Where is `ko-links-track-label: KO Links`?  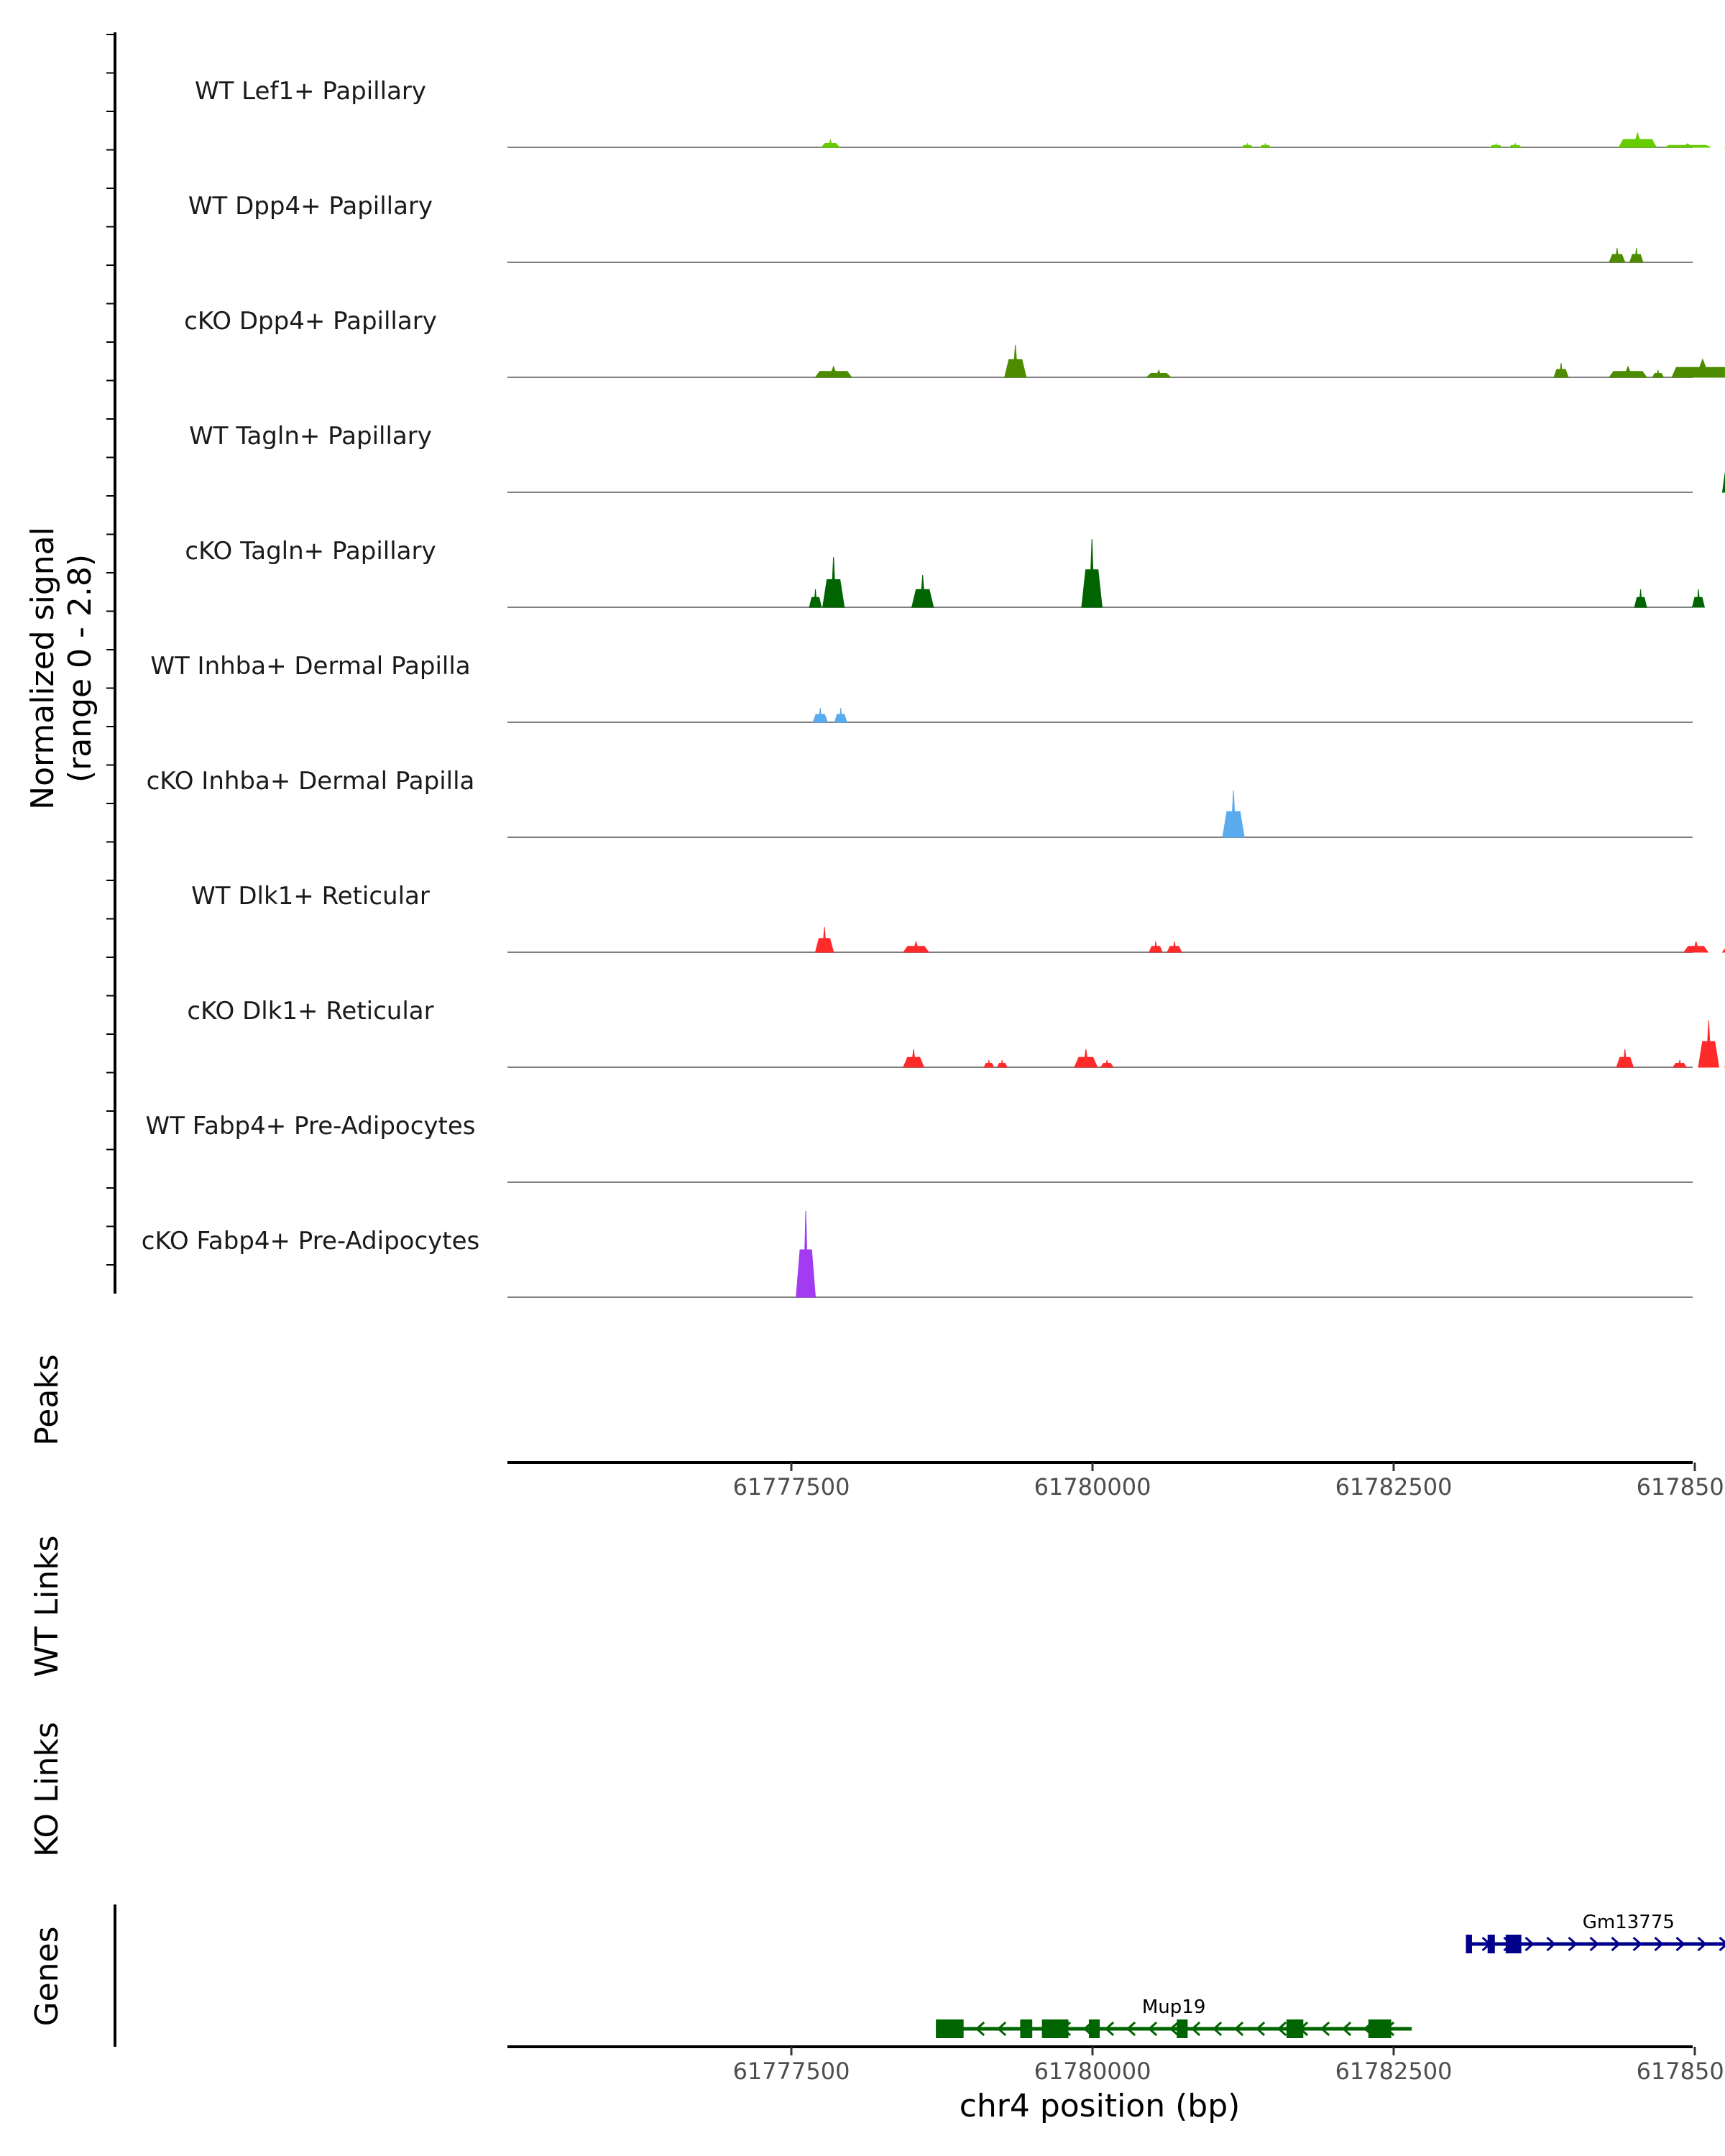
ko-links-track-label: KO Links is located at coordinates (47, 1790).